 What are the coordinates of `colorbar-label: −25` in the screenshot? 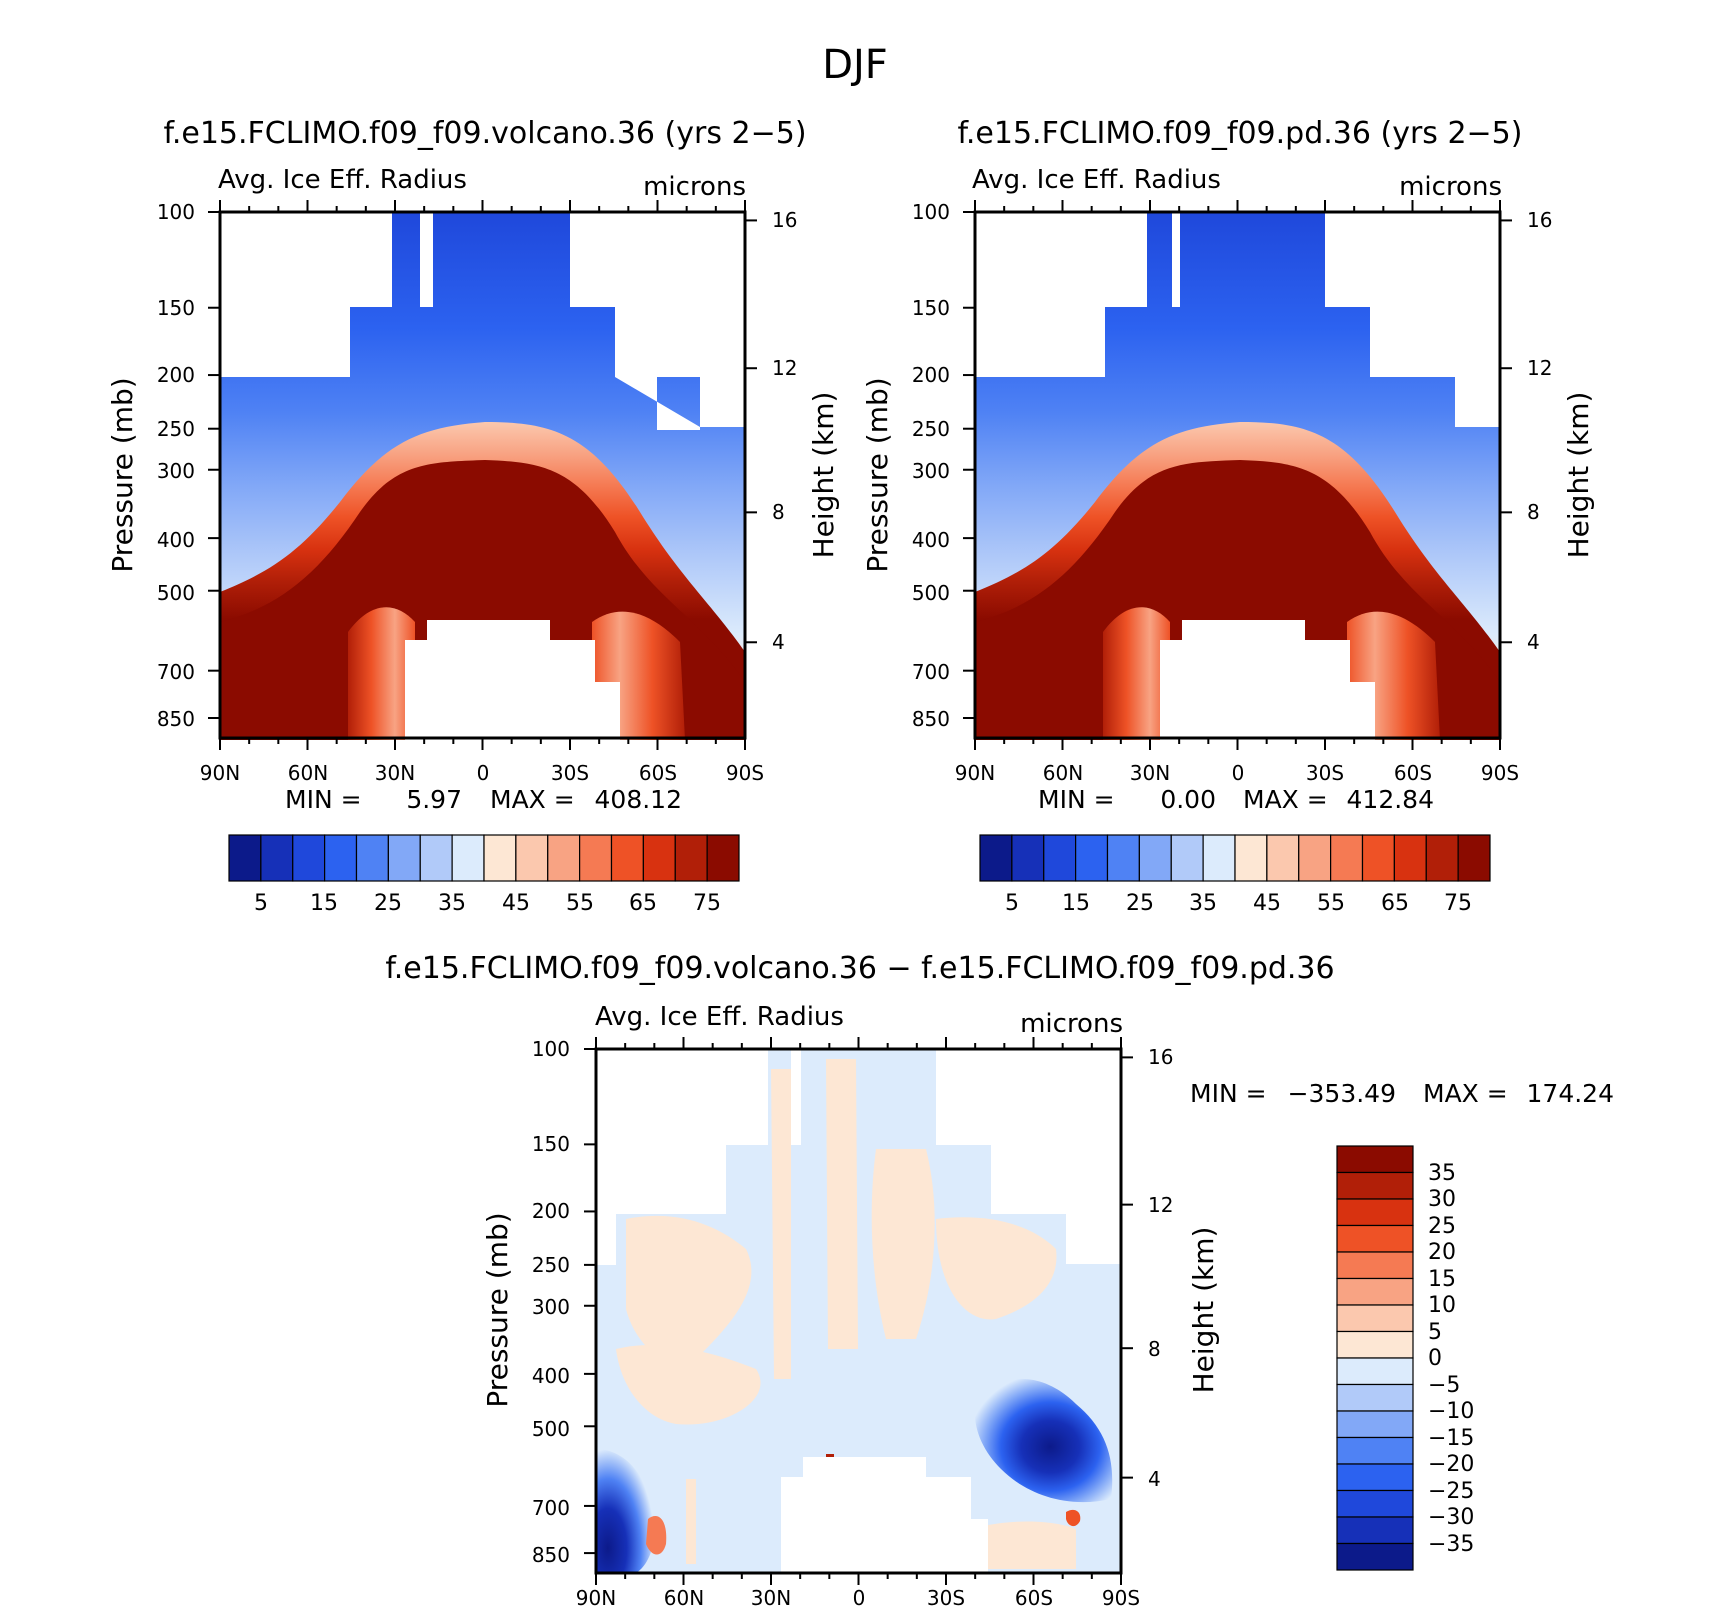 It's located at (1451, 1491).